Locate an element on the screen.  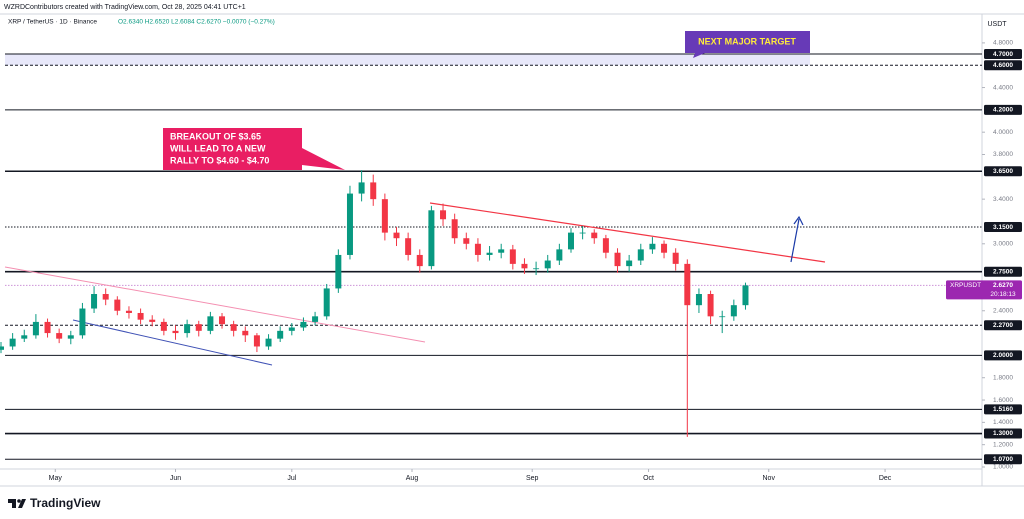
callout-text: WILL LEAD TO A NEW is located at coordinates (218, 148).